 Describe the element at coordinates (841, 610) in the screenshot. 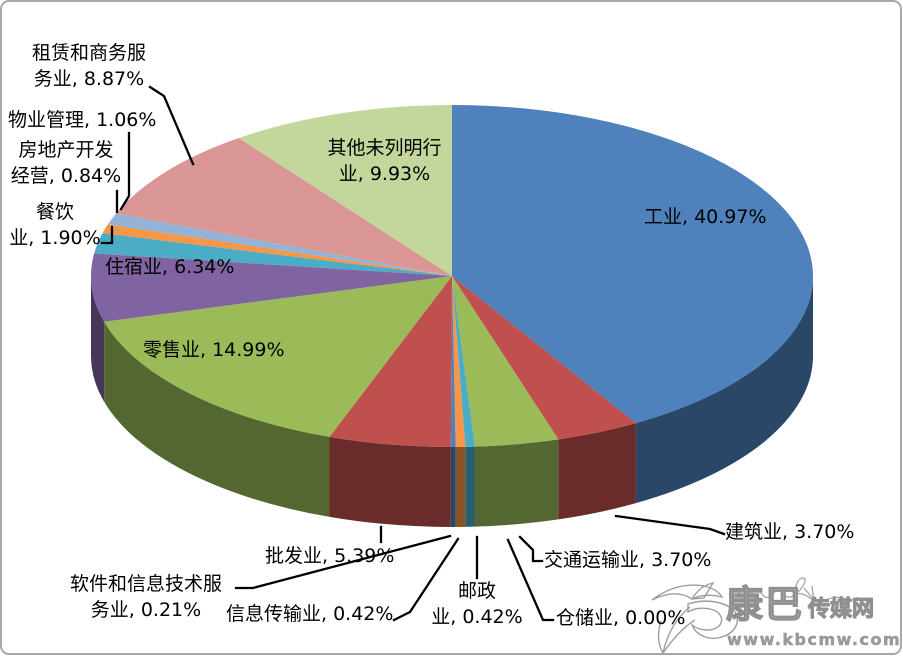

I see `watermark-sitename-small: 传媒网` at that location.